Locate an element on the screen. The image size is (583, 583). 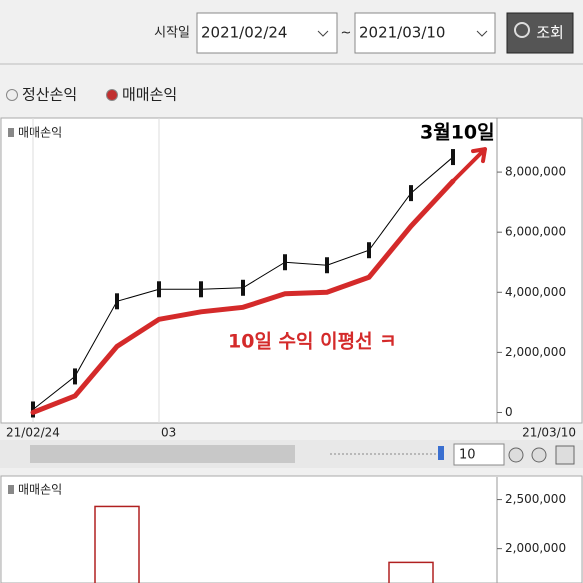
end-date-box is located at coordinates (425, 33).